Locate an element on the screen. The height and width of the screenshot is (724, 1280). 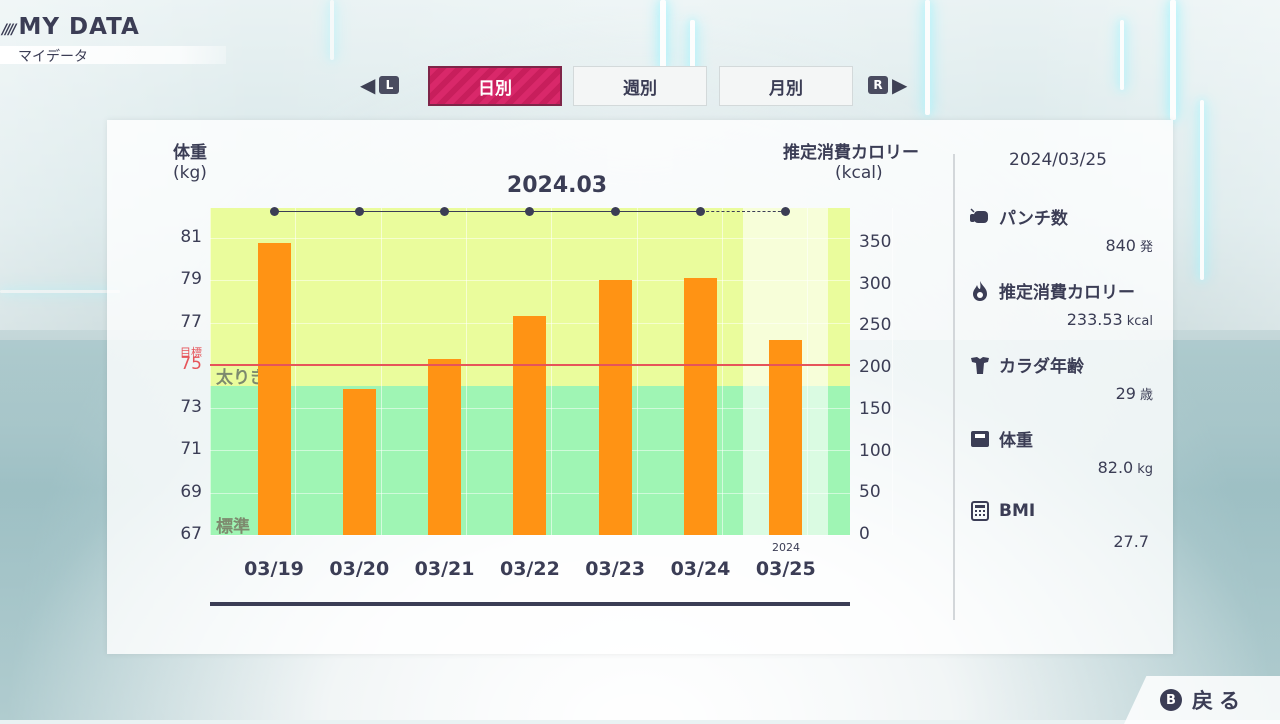
stat-value: 29 歳 is located at coordinates (1134, 393).